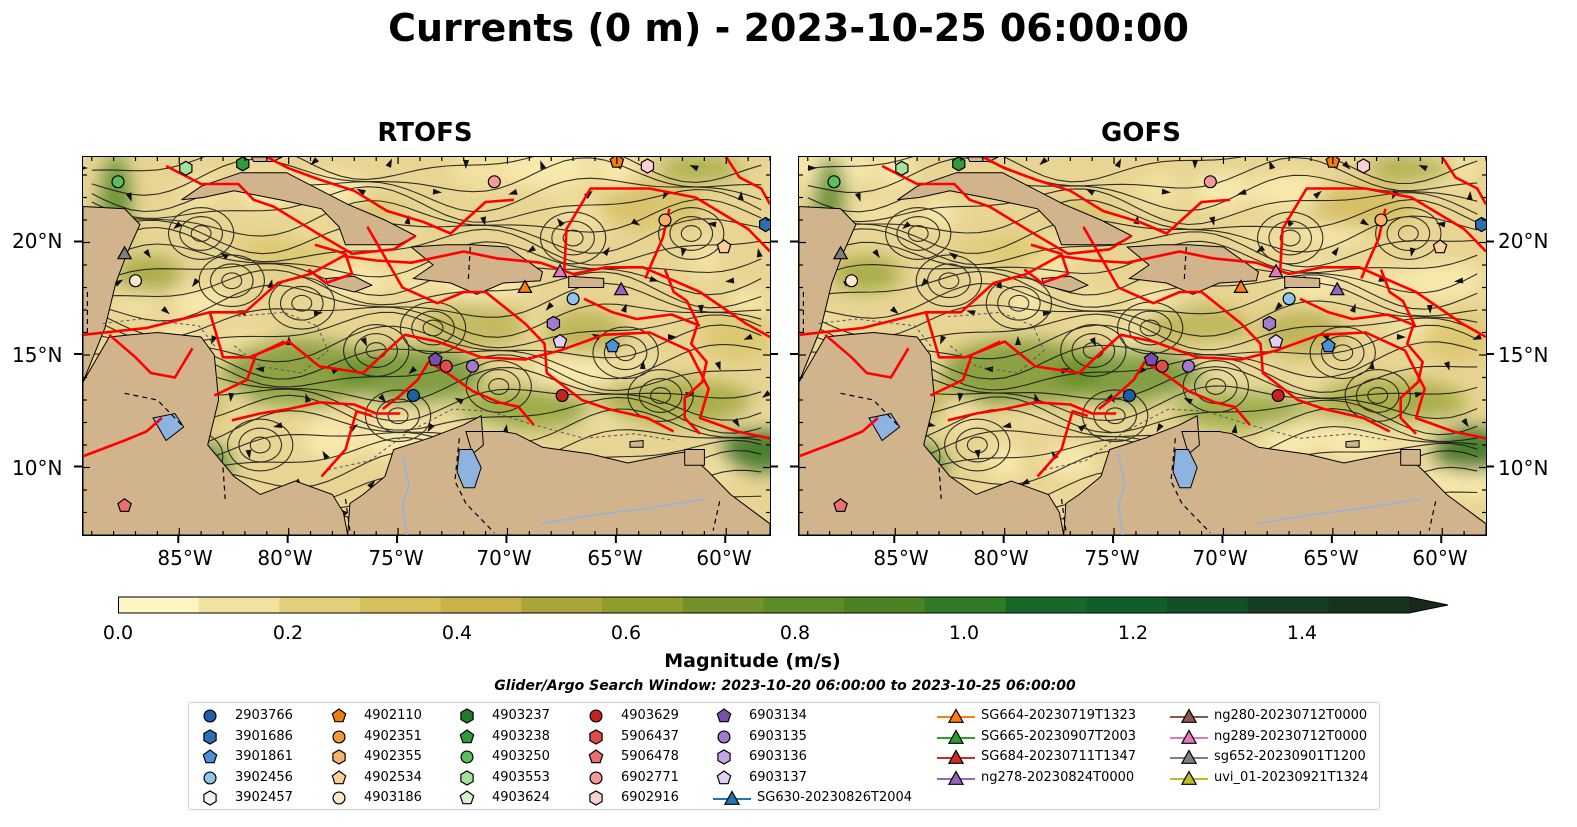 This screenshot has width=1577, height=827. What do you see at coordinates (393, 736) in the screenshot?
I see `legend-label: 4902351` at bounding box center [393, 736].